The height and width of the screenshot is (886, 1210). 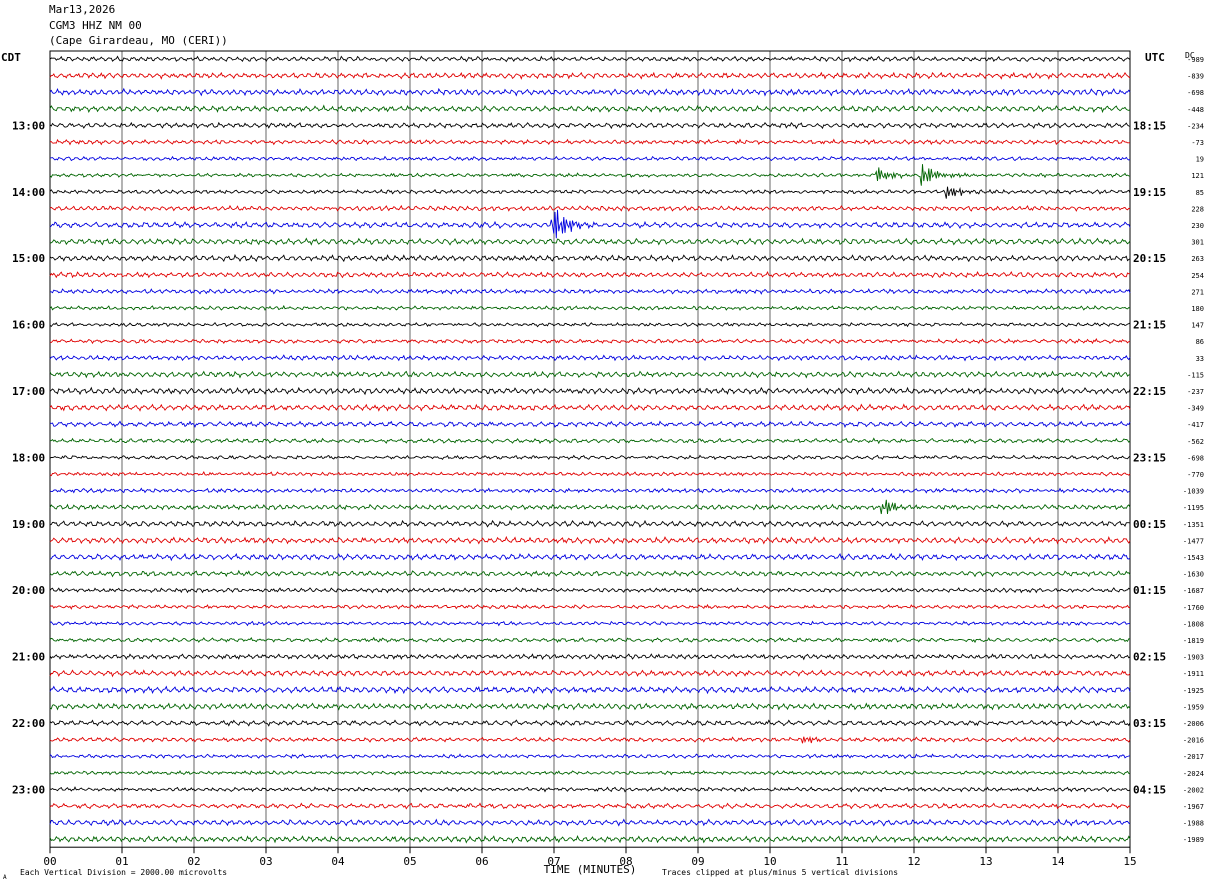 I want to click on x-tick-label: 03, so click(x=265, y=861).